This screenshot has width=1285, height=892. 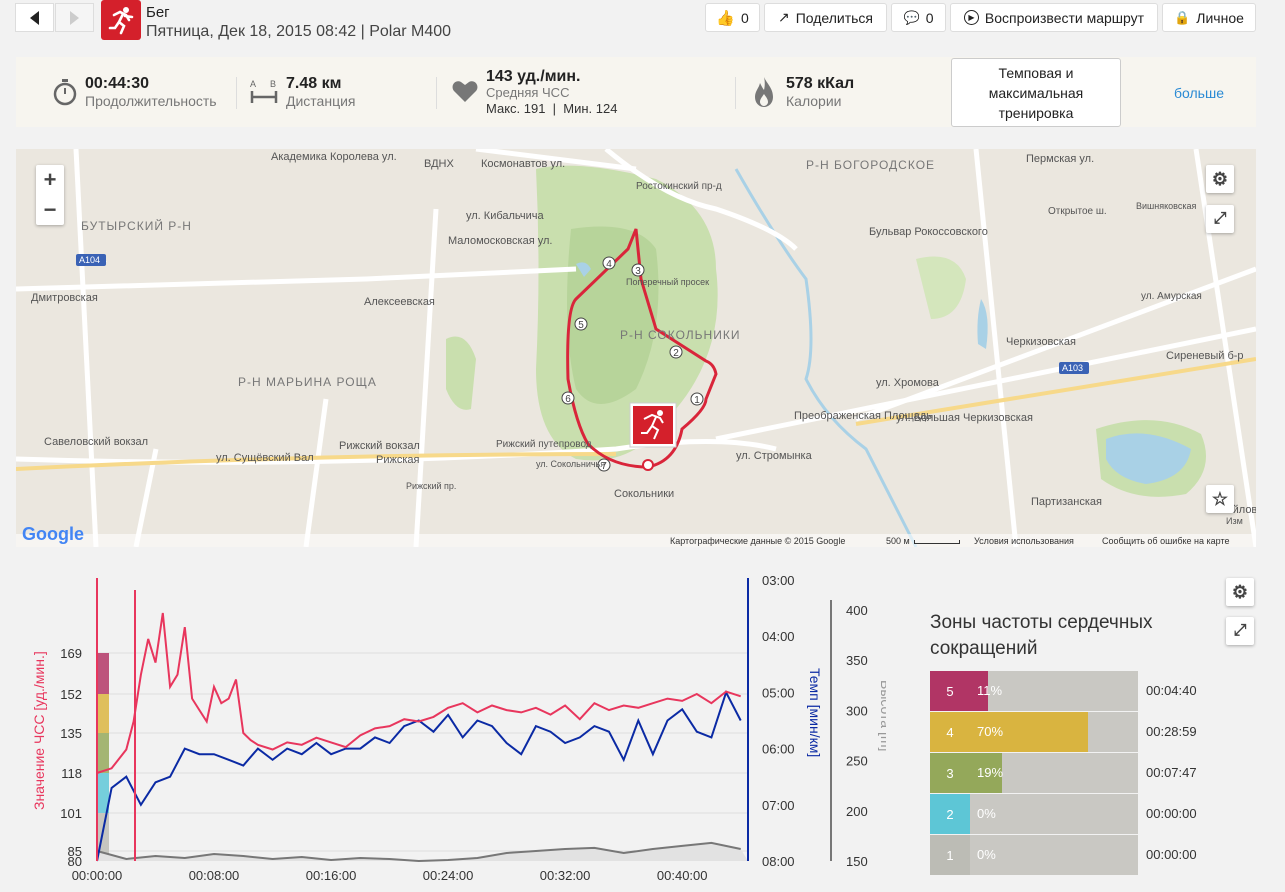 I want to click on x-tick-label: 00:24:00, so click(x=448, y=875).